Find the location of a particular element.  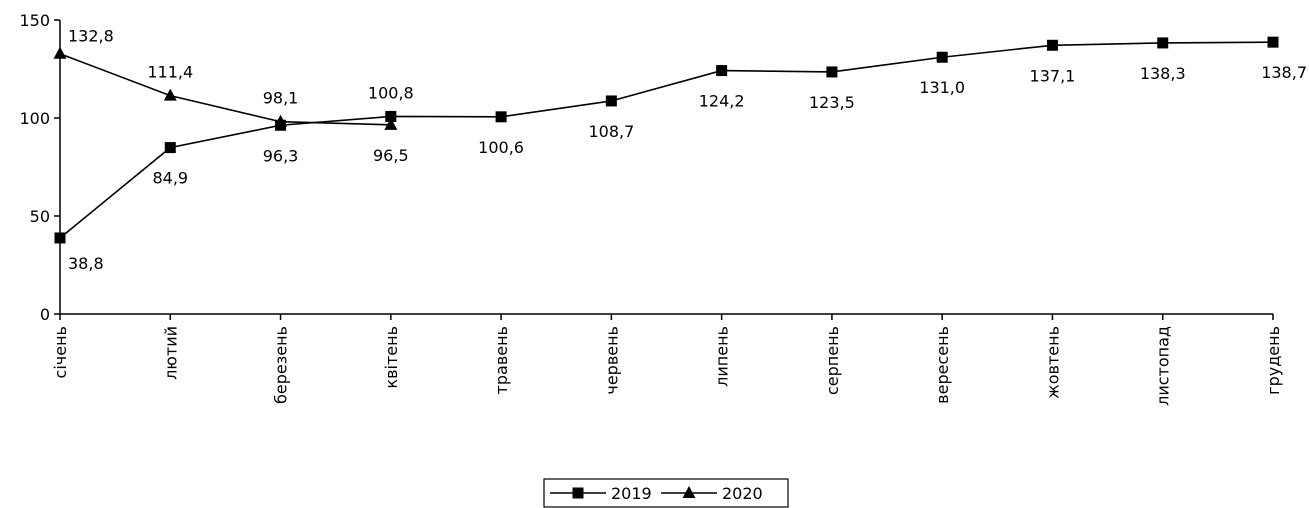

x-tick-label: березень is located at coordinates (281, 365).